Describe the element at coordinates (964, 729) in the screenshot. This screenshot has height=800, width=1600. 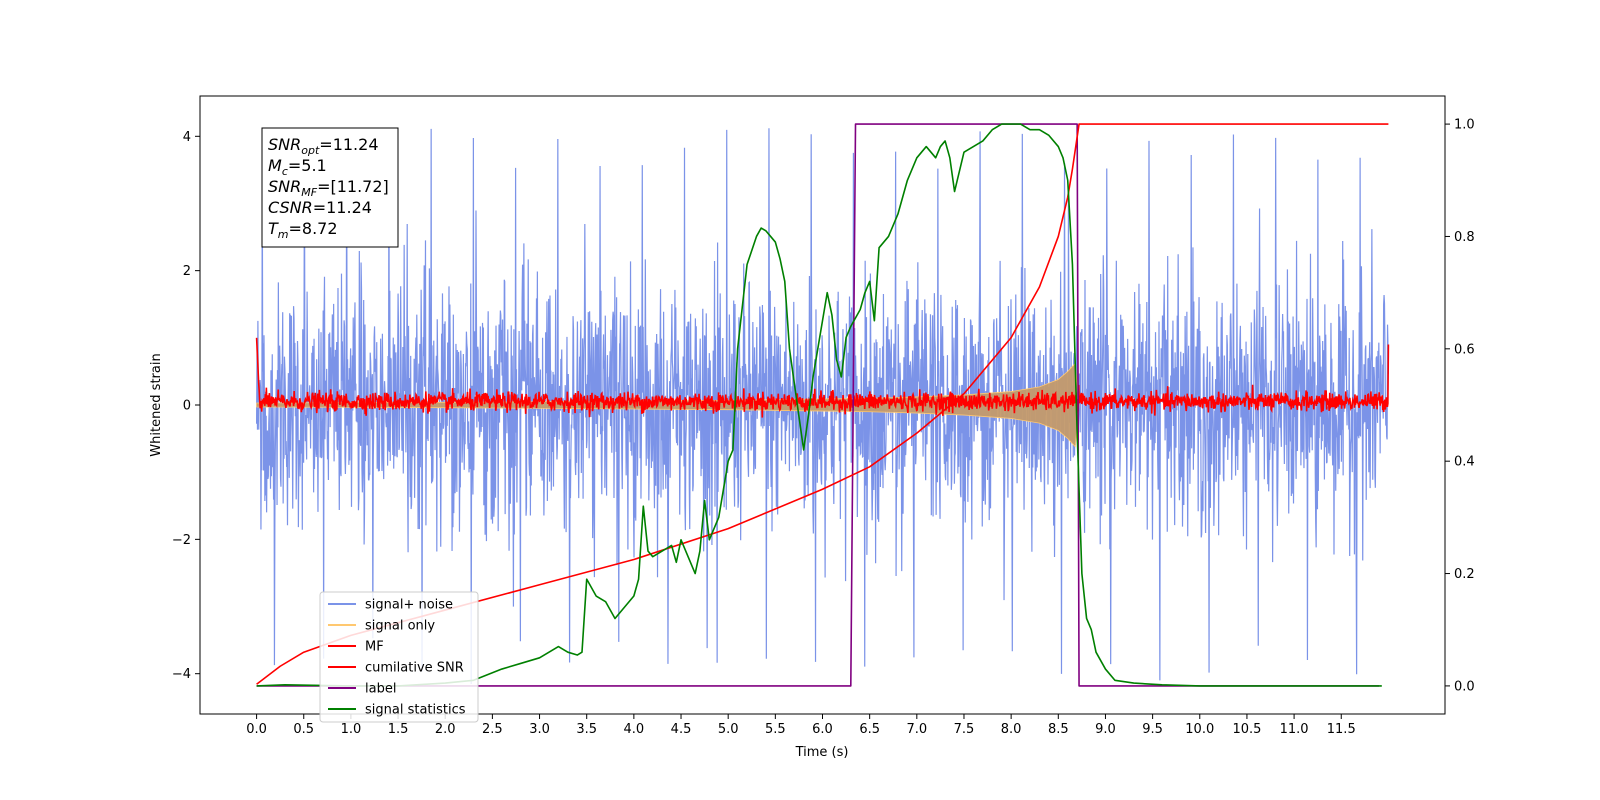
I see `x-tick-label: 7.5` at that location.